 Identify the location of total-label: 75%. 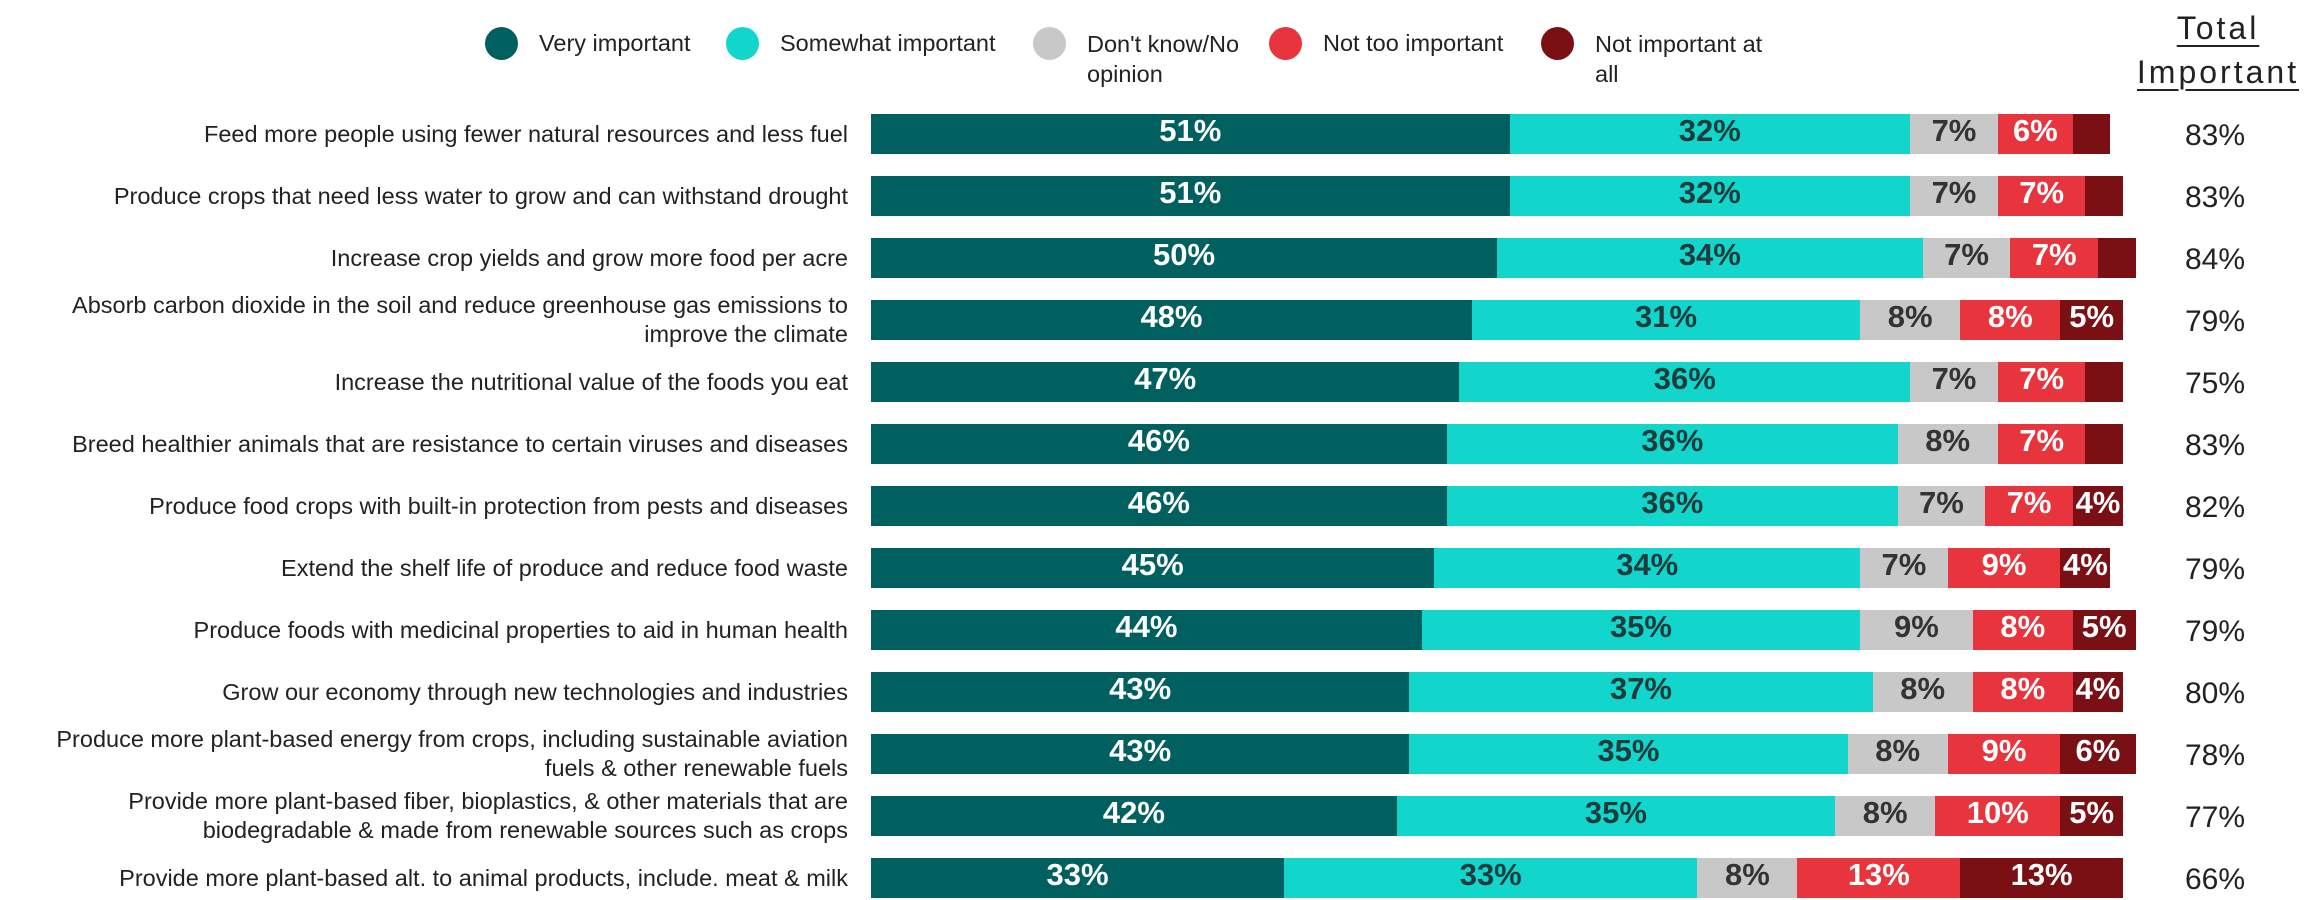
(2215, 383).